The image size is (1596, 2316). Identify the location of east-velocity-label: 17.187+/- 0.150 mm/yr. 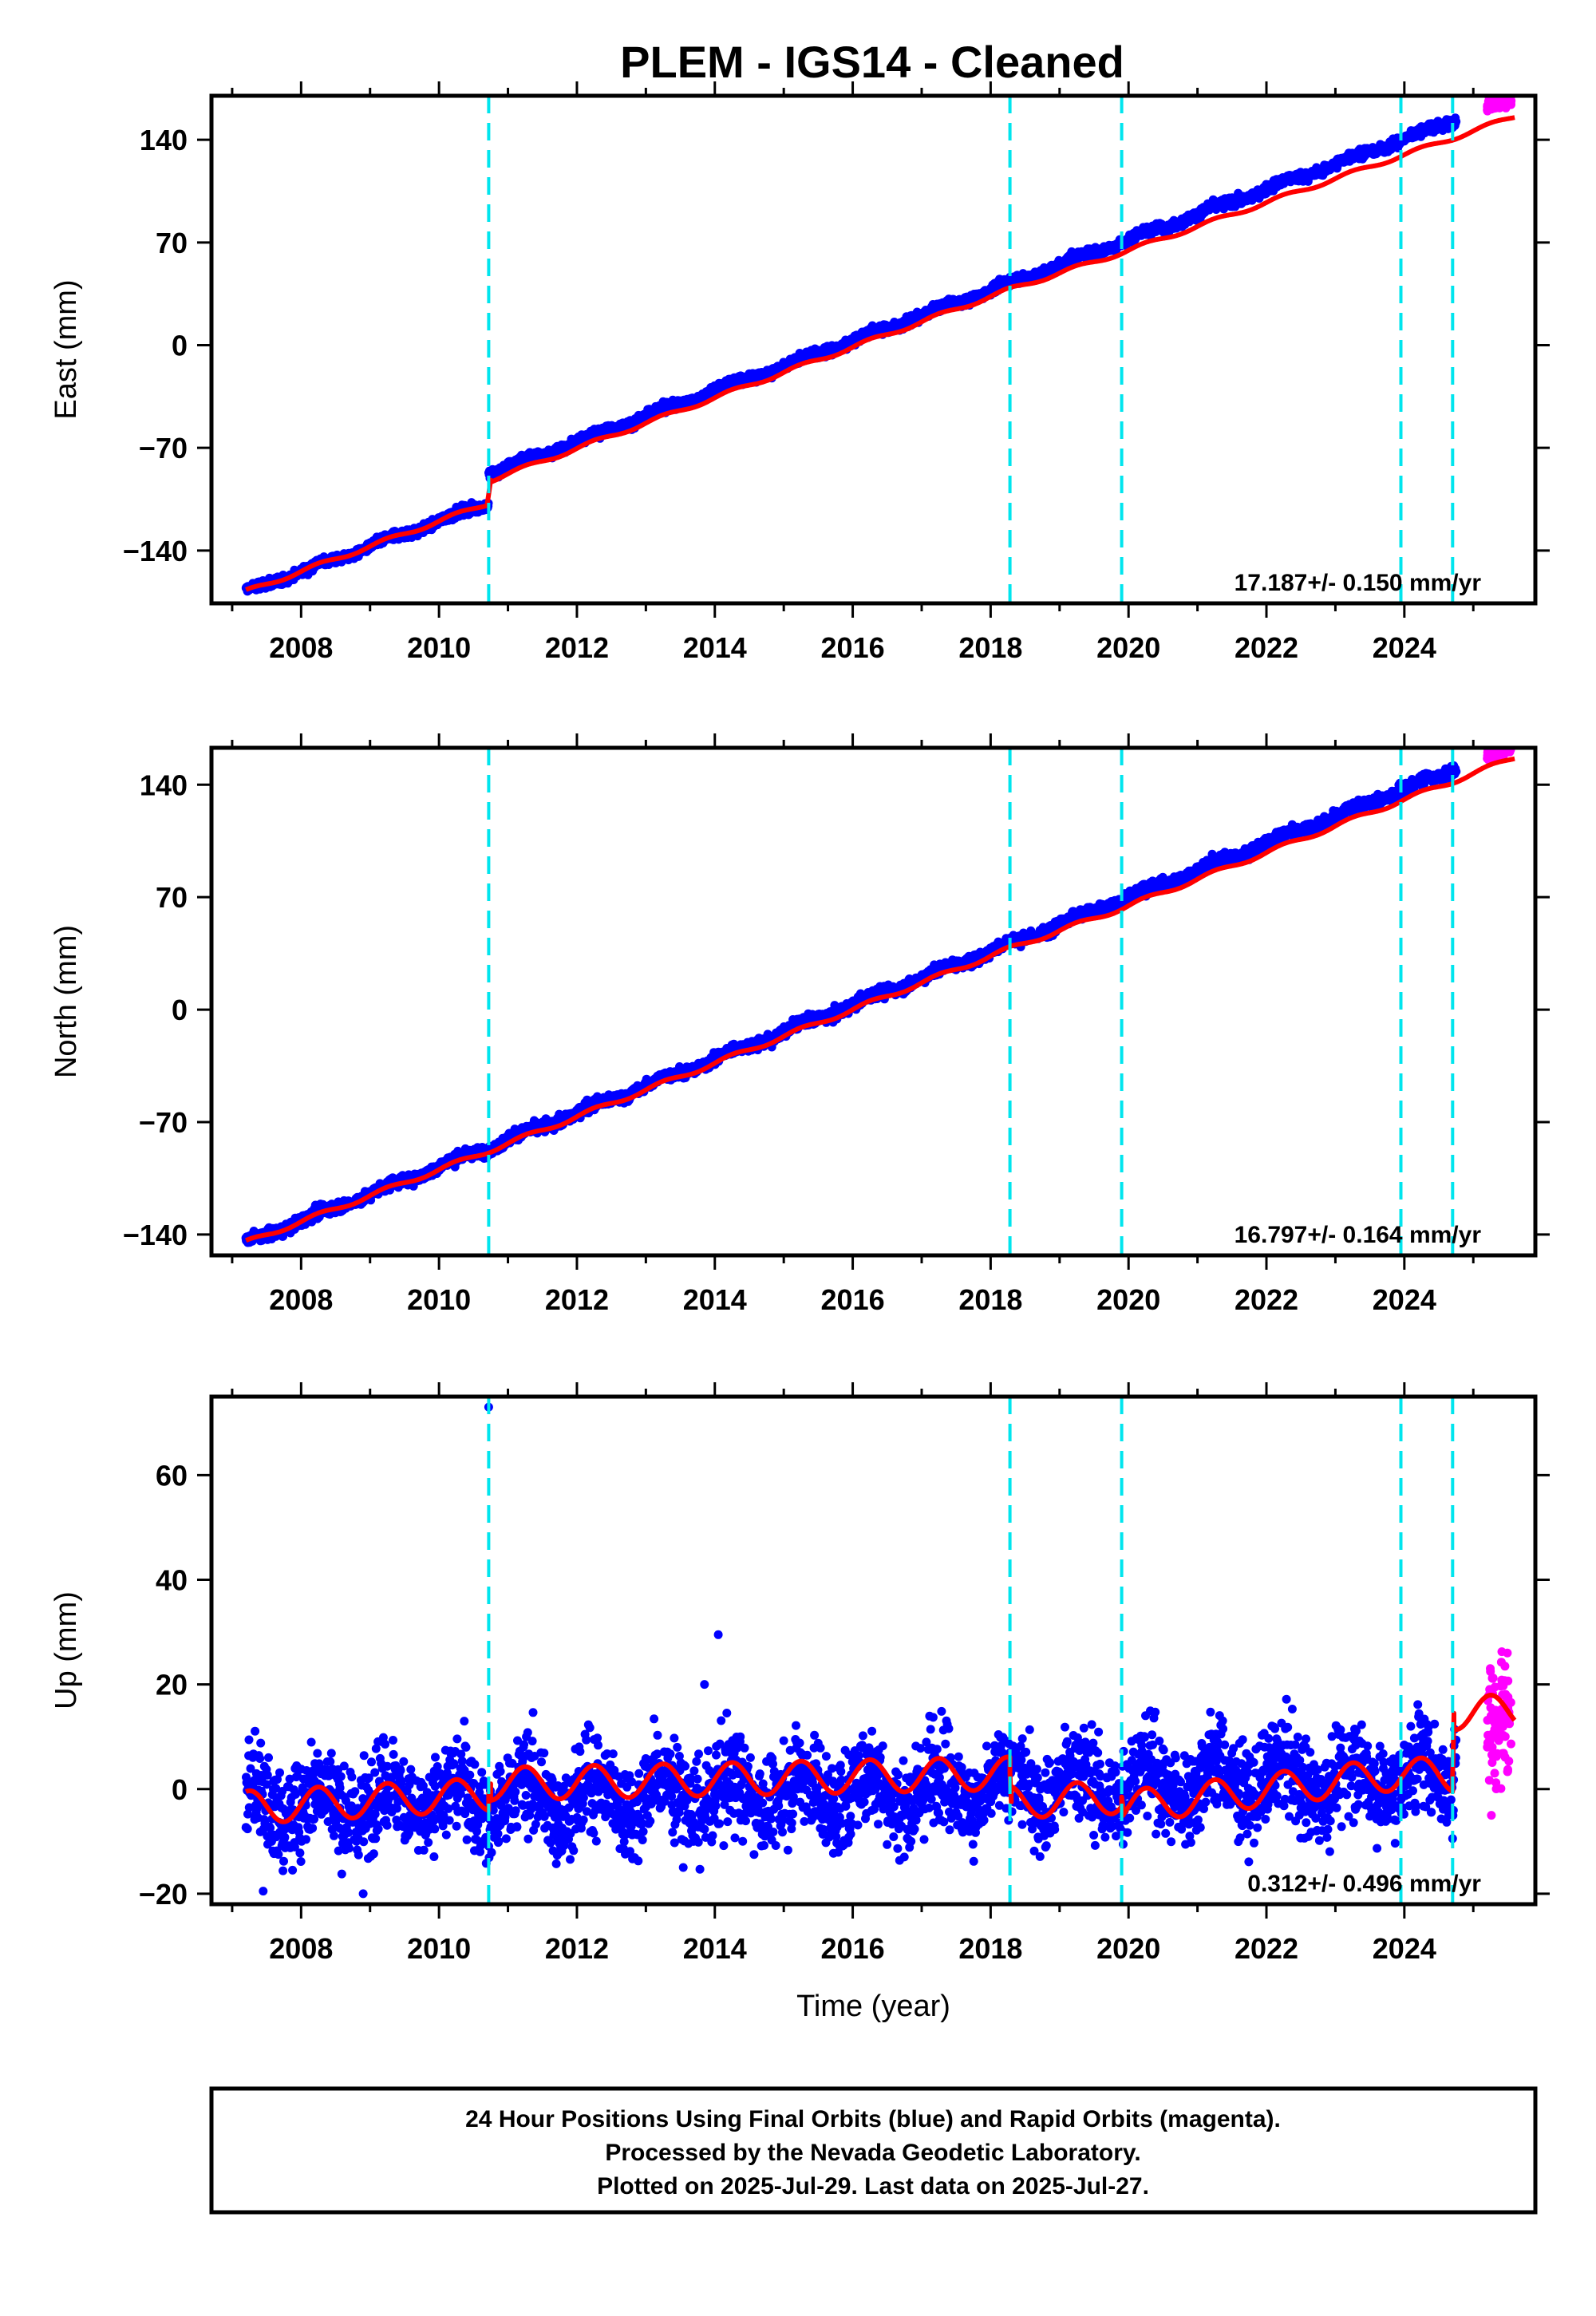
(1358, 583).